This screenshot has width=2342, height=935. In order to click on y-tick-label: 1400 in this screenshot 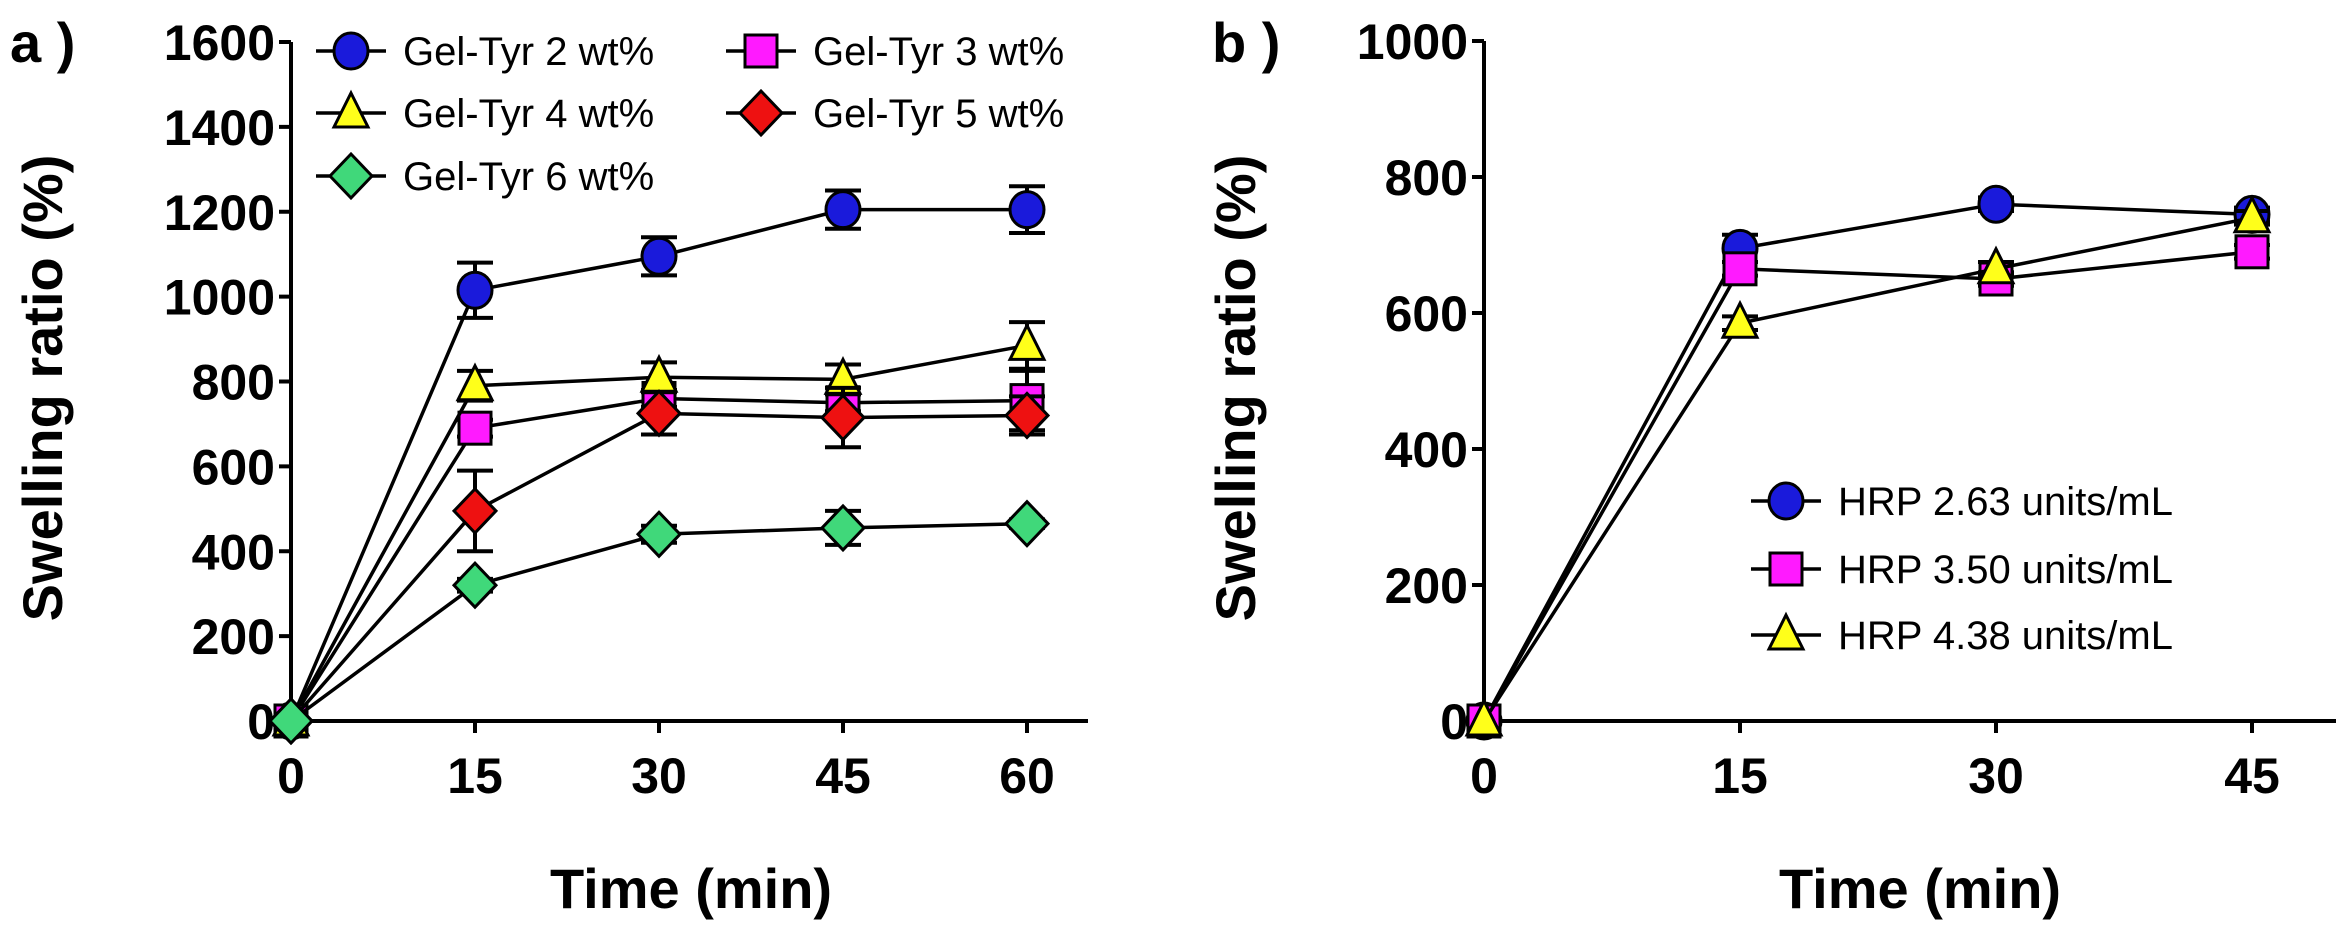, I will do `click(219, 128)`.